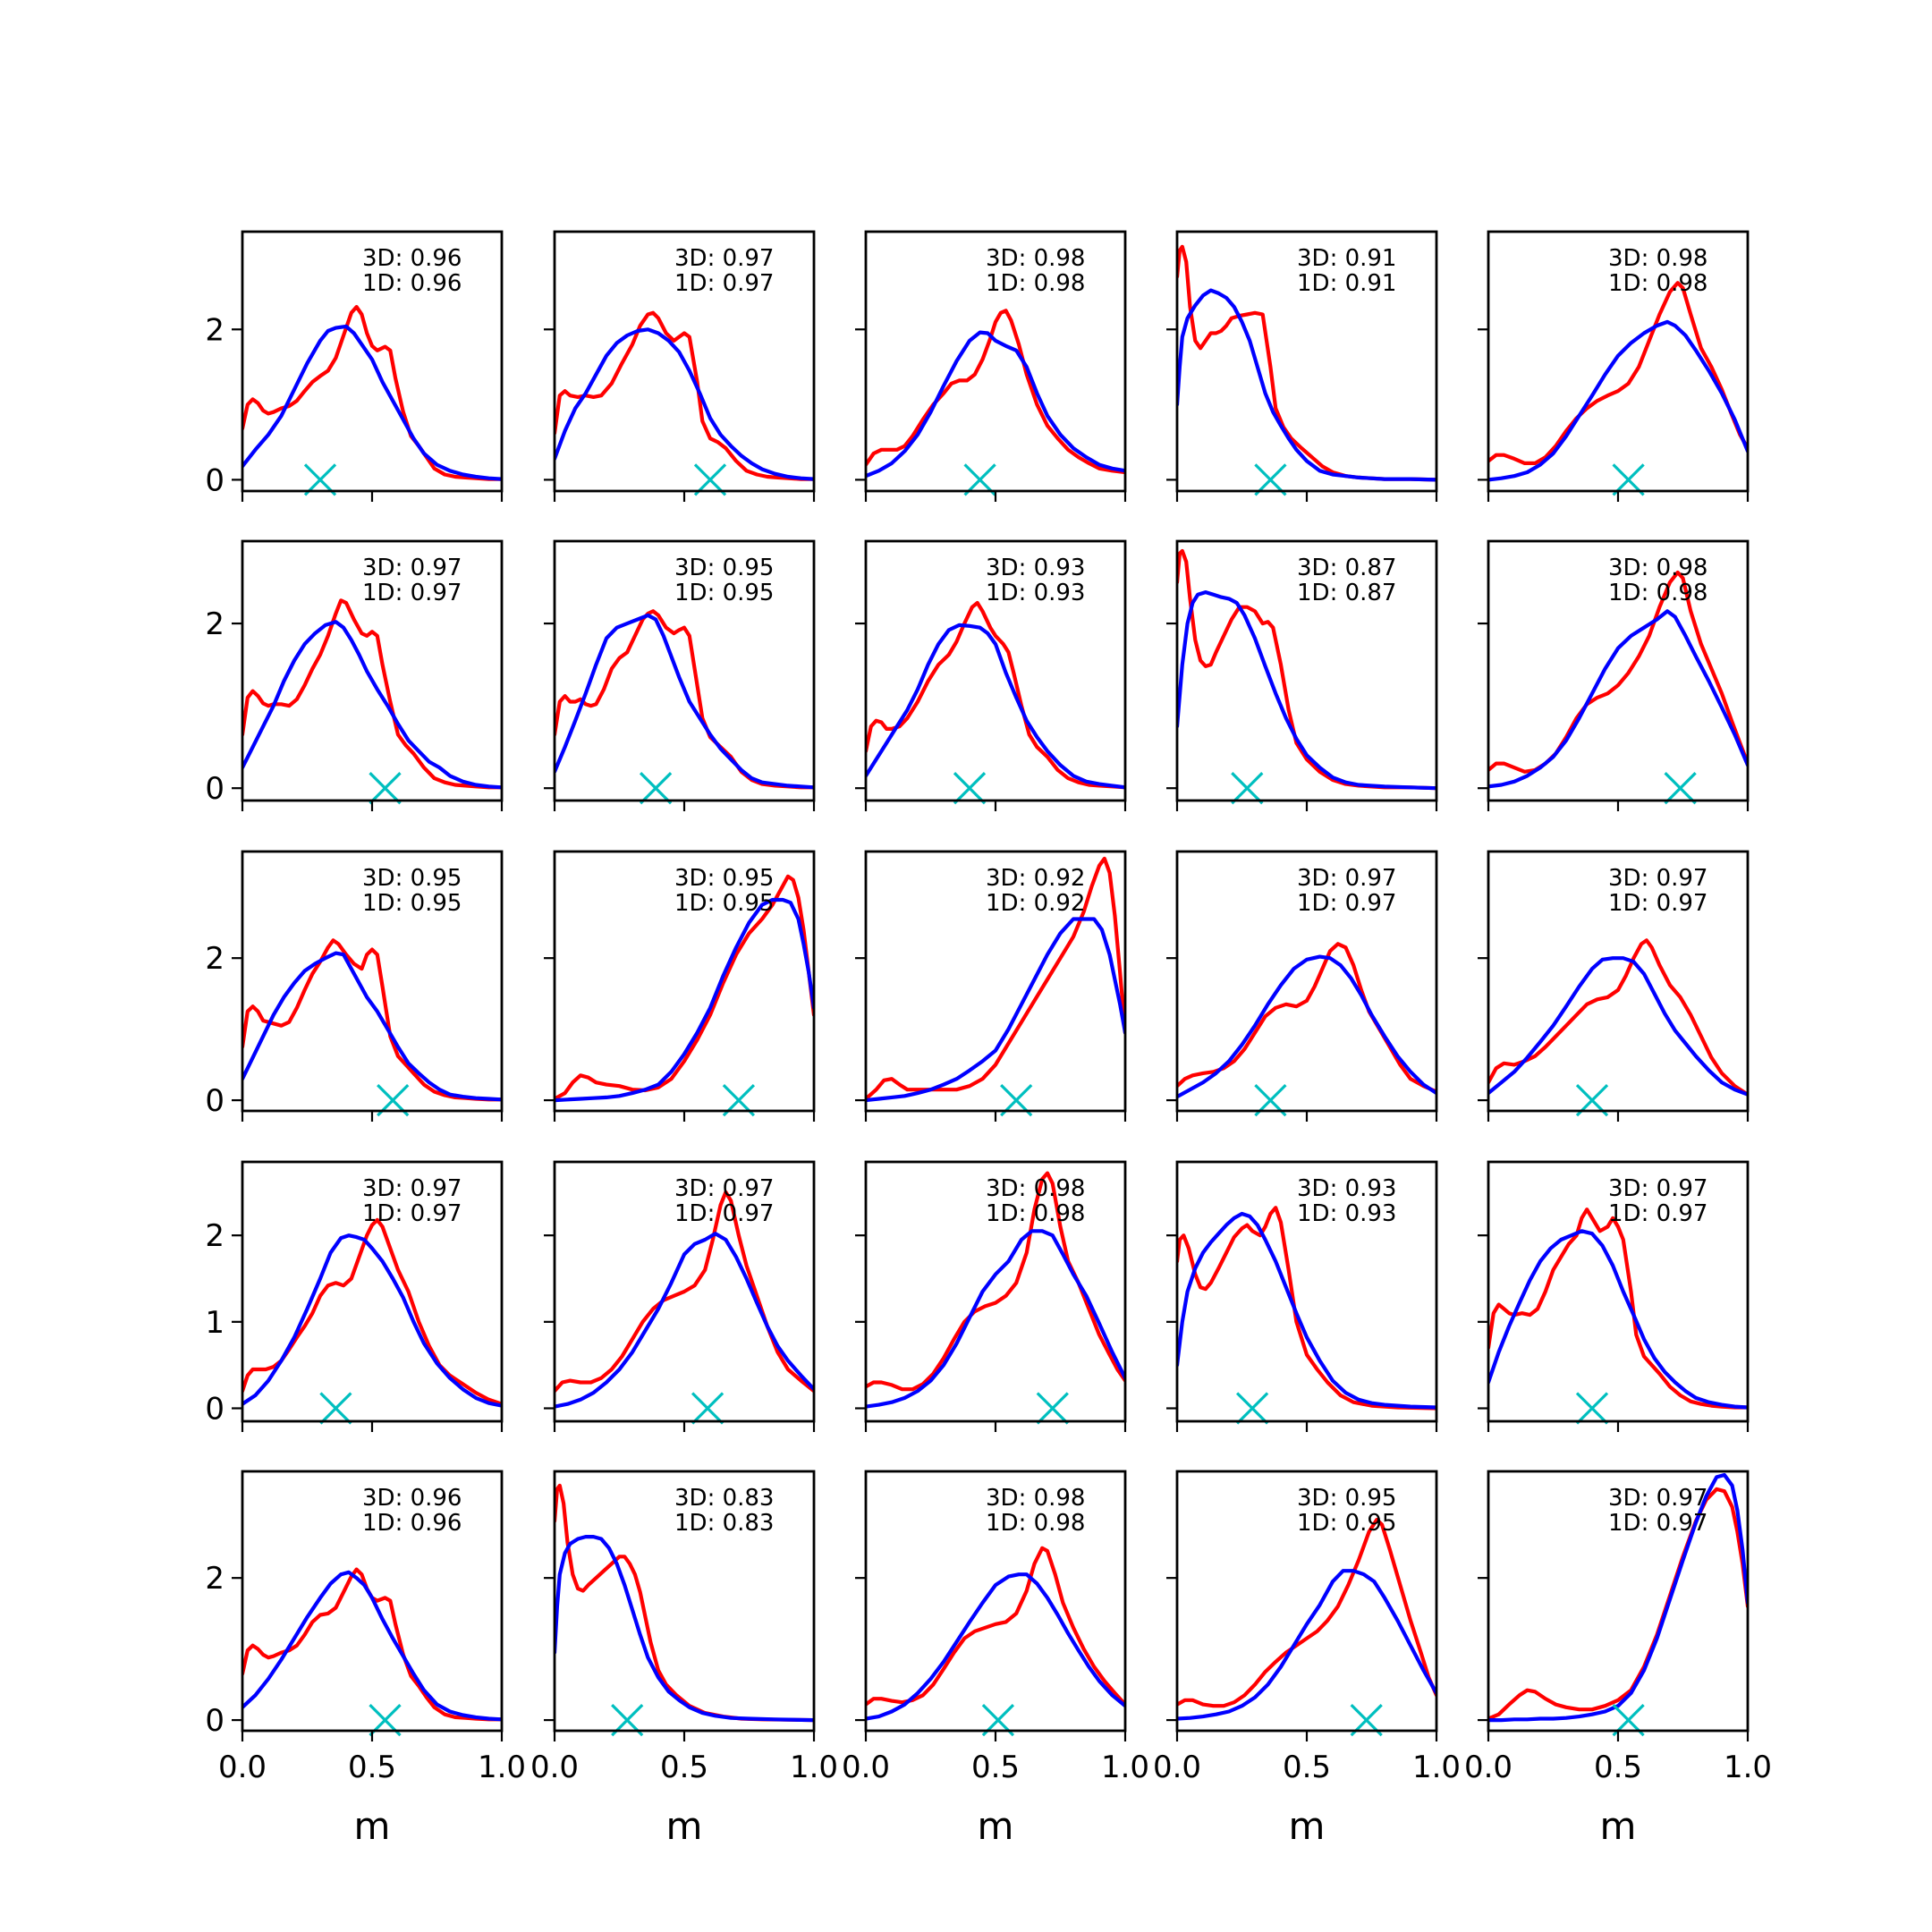 This screenshot has height=1932, width=1932. Describe the element at coordinates (1346, 283) in the screenshot. I see `annotation-1d: 1D: 0.91` at that location.